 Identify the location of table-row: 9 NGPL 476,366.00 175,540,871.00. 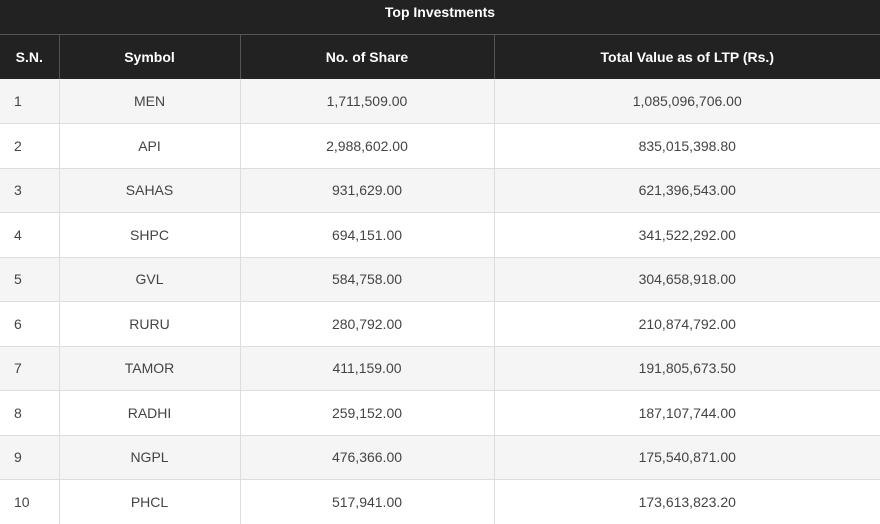
(440, 457).